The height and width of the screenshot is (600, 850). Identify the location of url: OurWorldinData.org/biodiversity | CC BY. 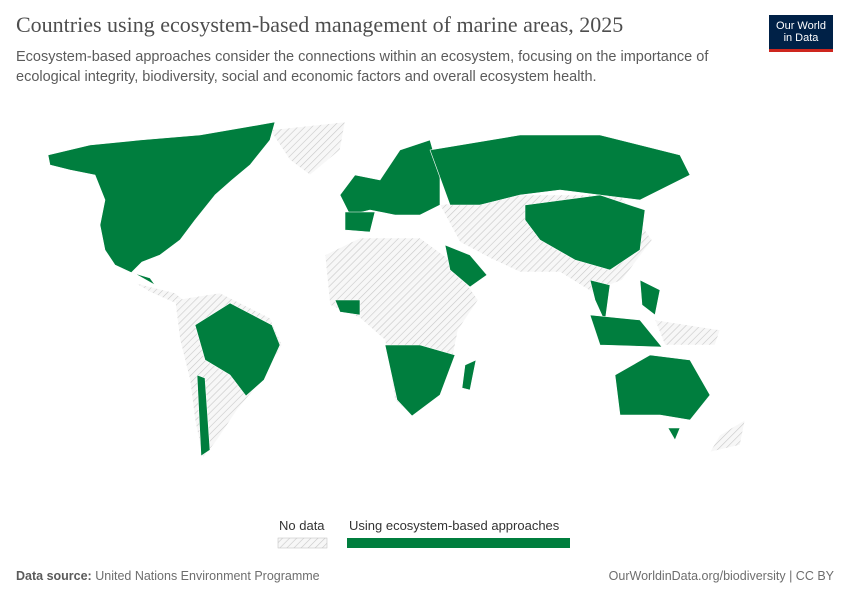
(721, 576).